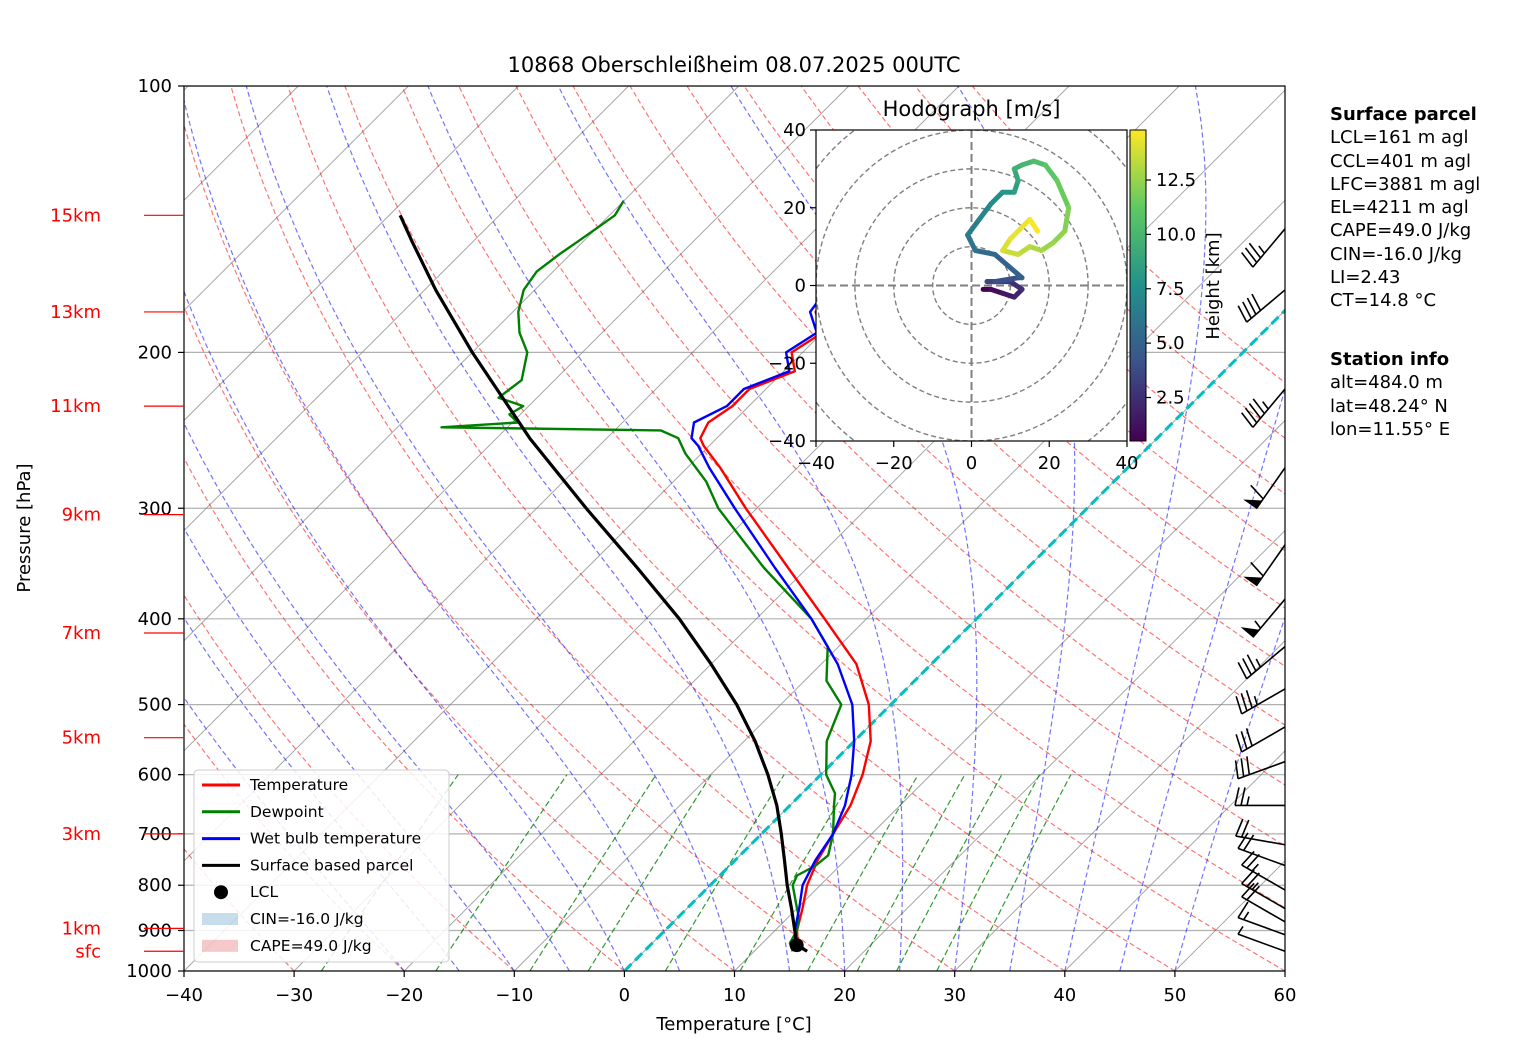 The width and height of the screenshot is (1517, 1056). Describe the element at coordinates (155, 931) in the screenshot. I see `y-tick-label: 900` at that location.